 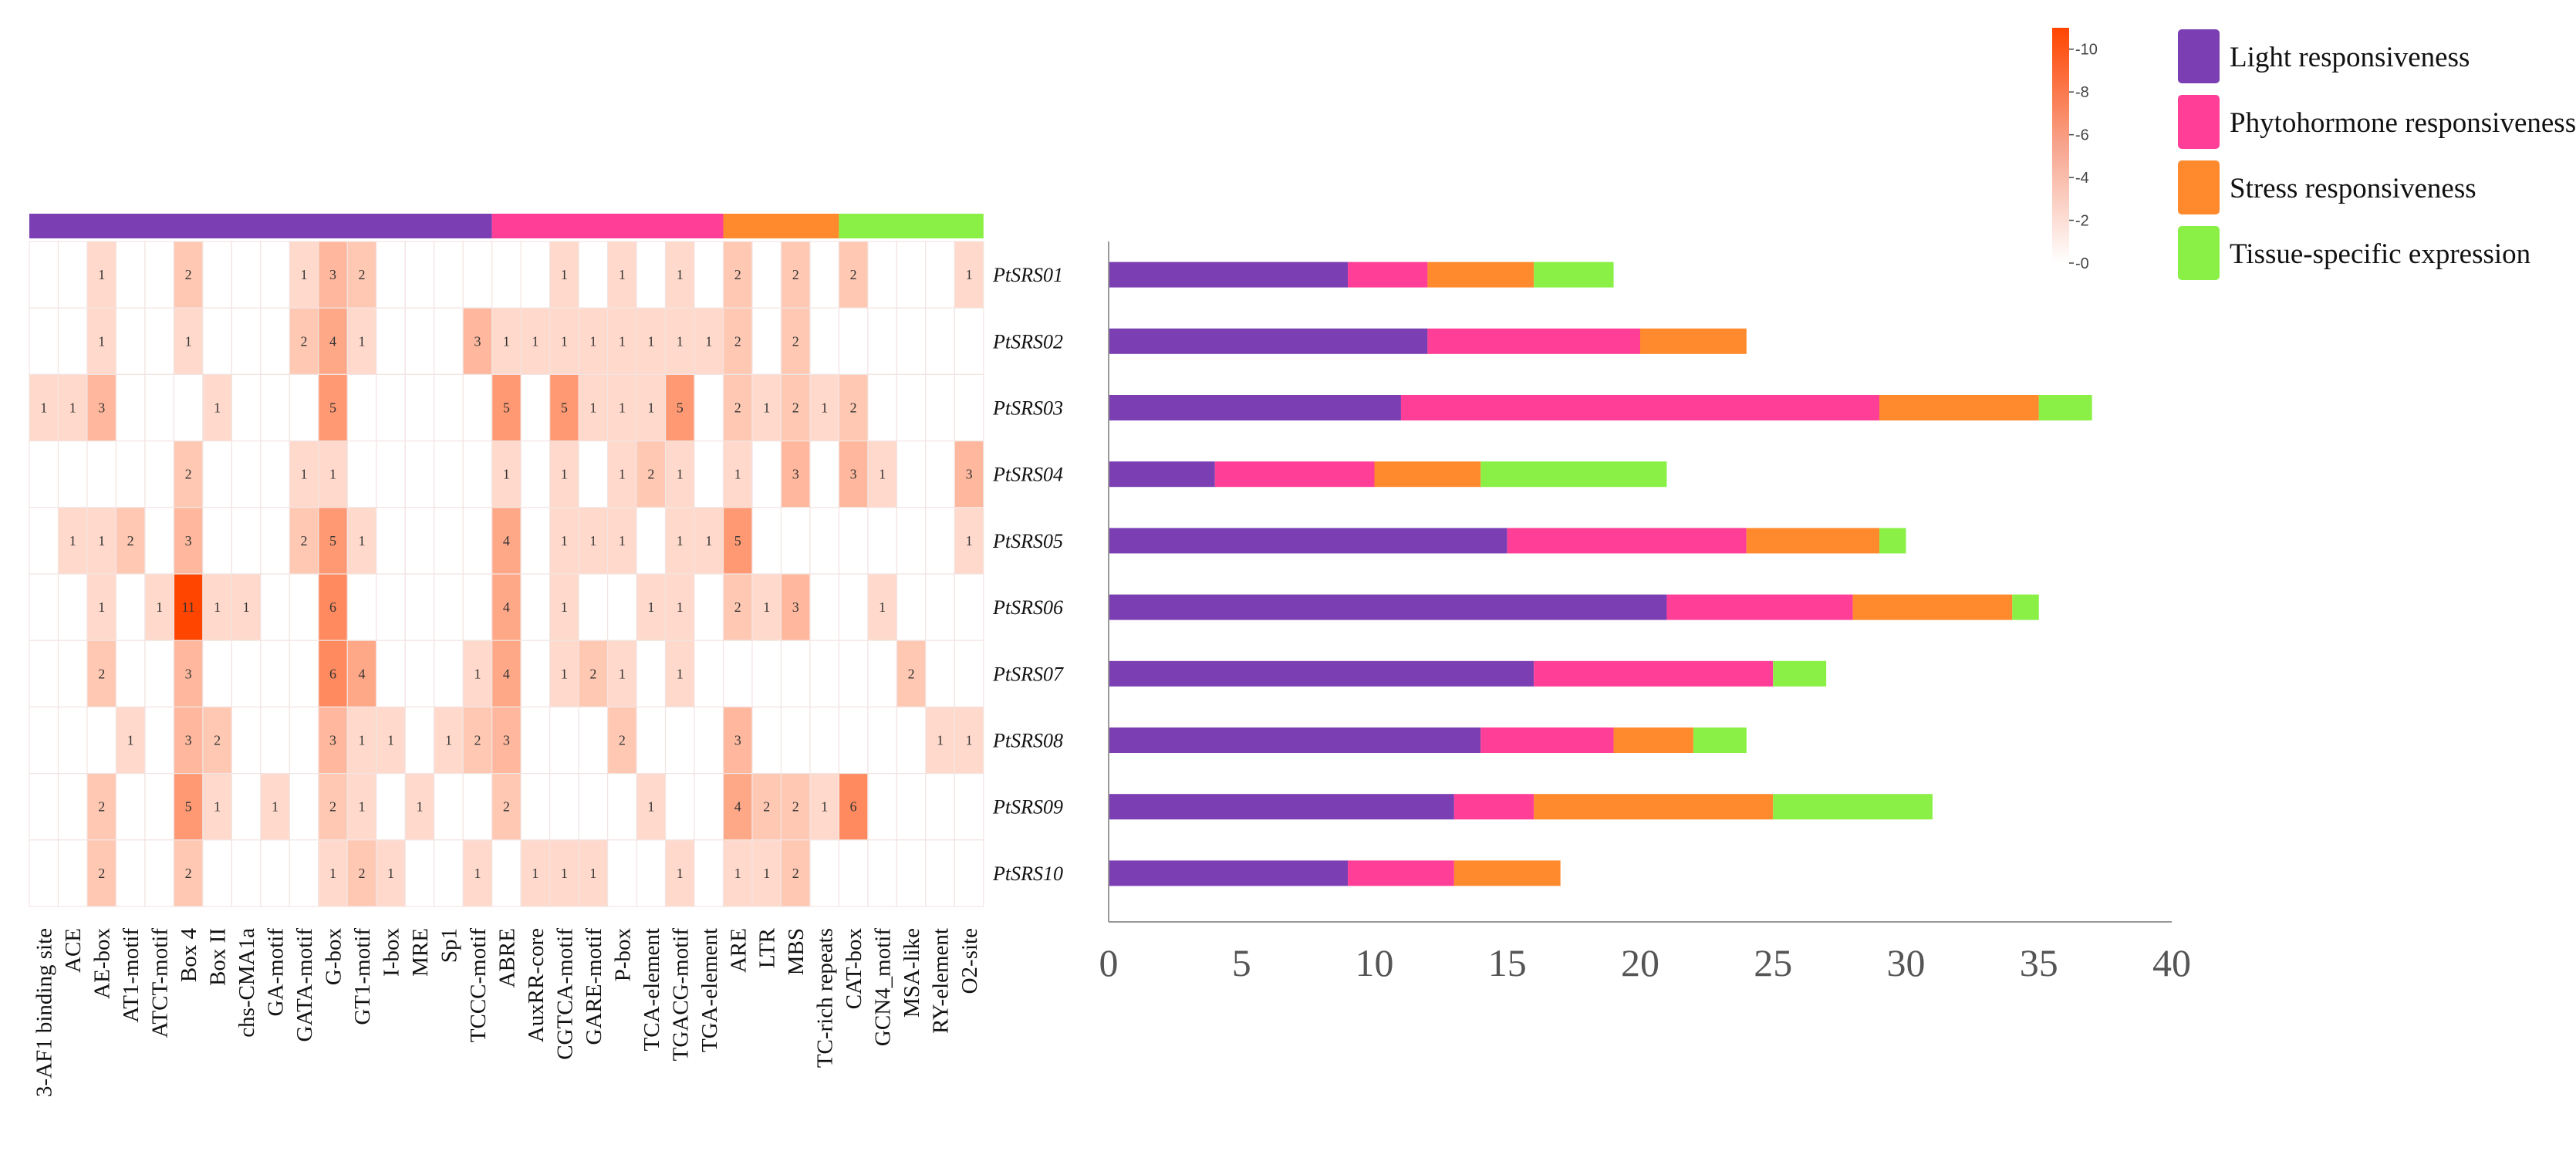 I want to click on heatmap-cell-label: 11, so click(x=188, y=607).